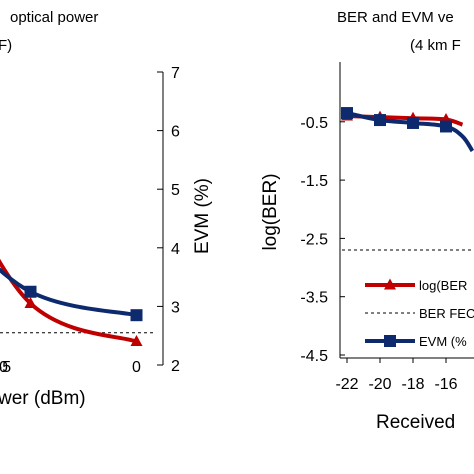  I want to click on right-x-axis-label: Received, so click(415, 422).